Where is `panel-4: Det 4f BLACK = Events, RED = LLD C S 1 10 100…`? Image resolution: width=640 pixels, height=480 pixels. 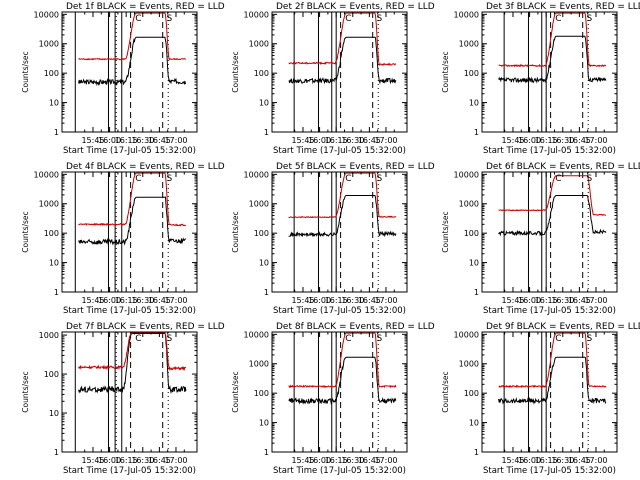 panel-4: Det 4f BLACK = Events, RED = LLD C S 1 10 100… is located at coordinates (123, 239).